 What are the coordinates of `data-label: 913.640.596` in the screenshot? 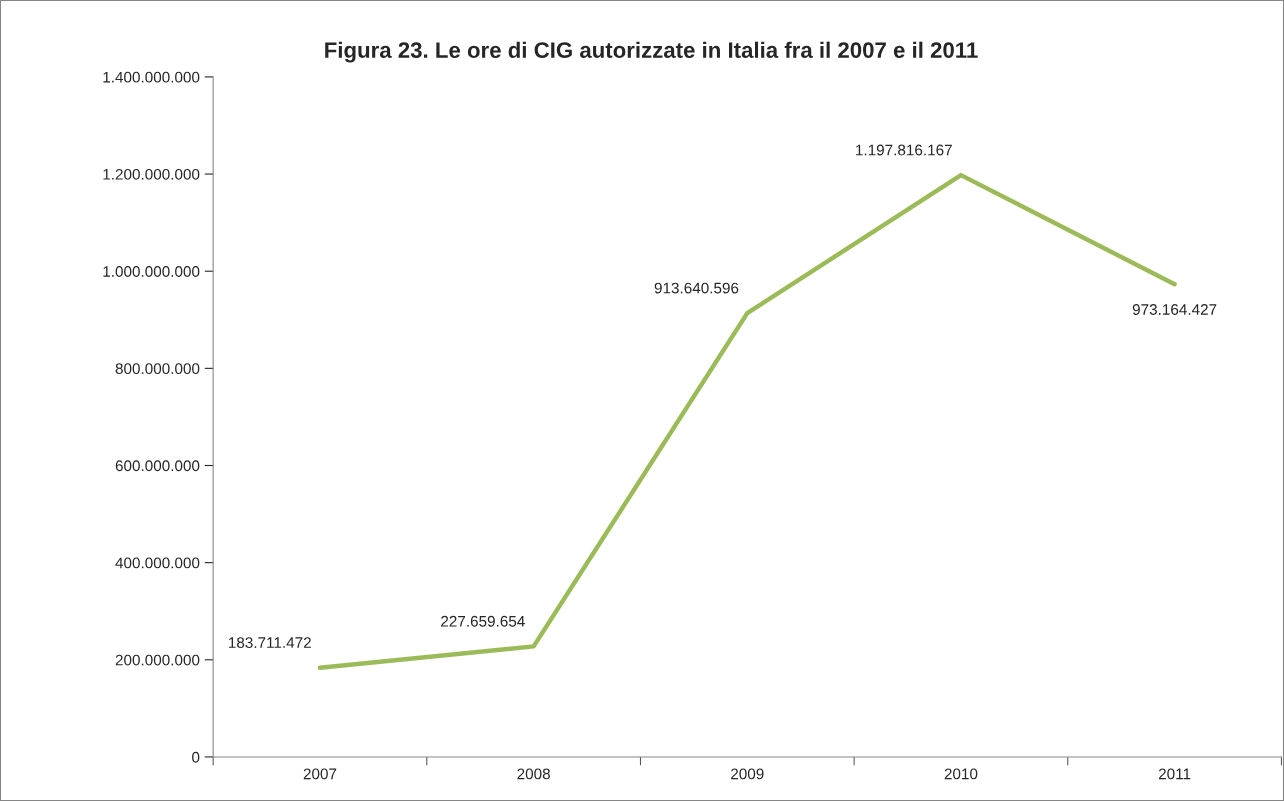 It's located at (696, 288).